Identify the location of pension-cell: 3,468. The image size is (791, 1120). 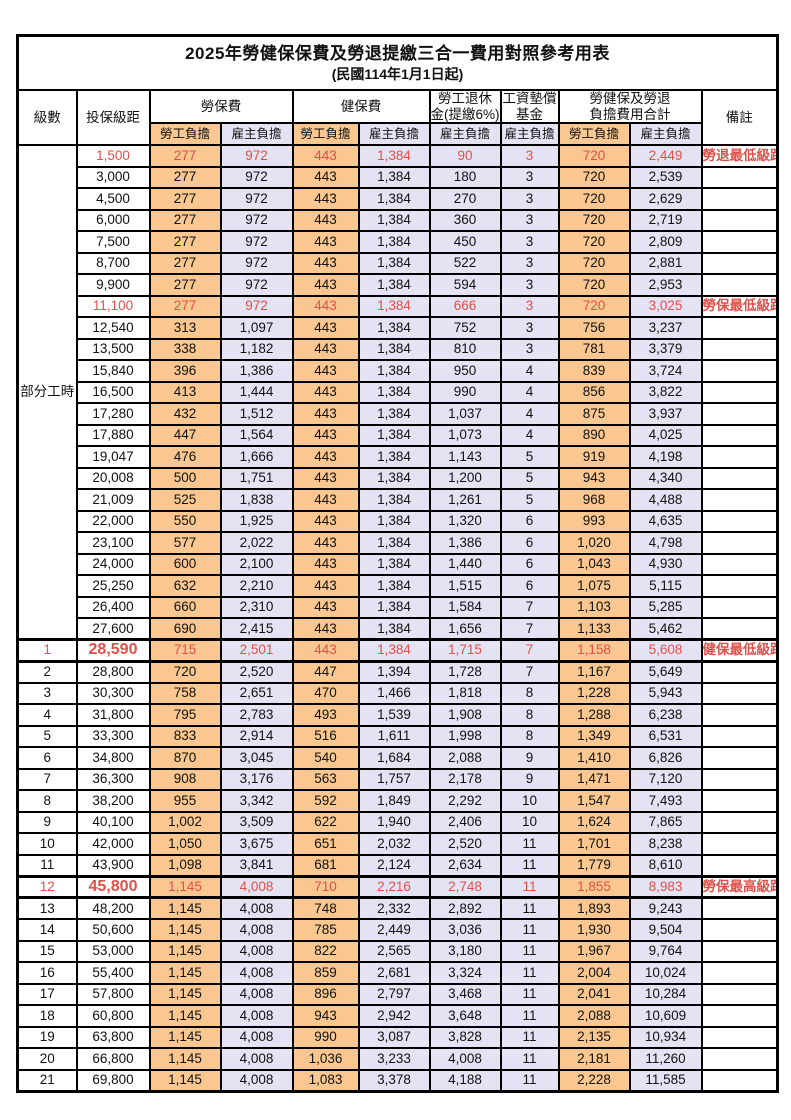
(465, 994).